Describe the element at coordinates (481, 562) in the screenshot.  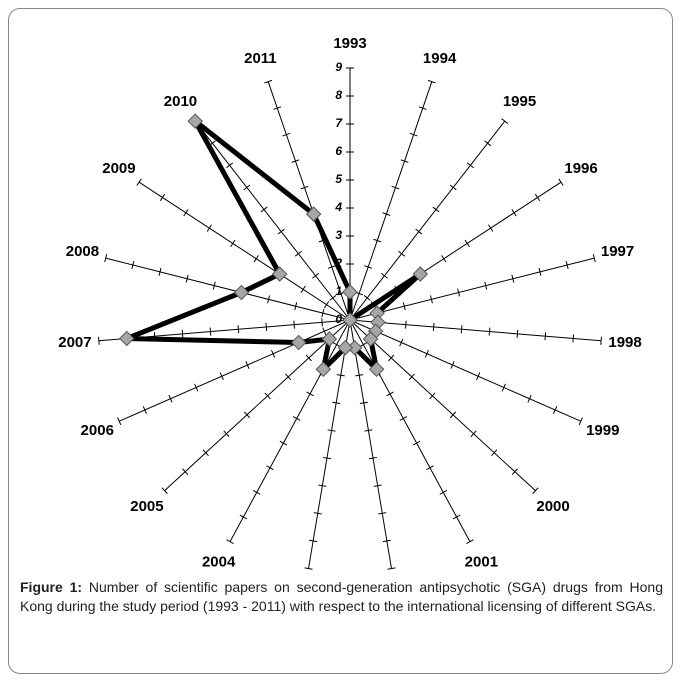
I see `category-label: 2001` at that location.